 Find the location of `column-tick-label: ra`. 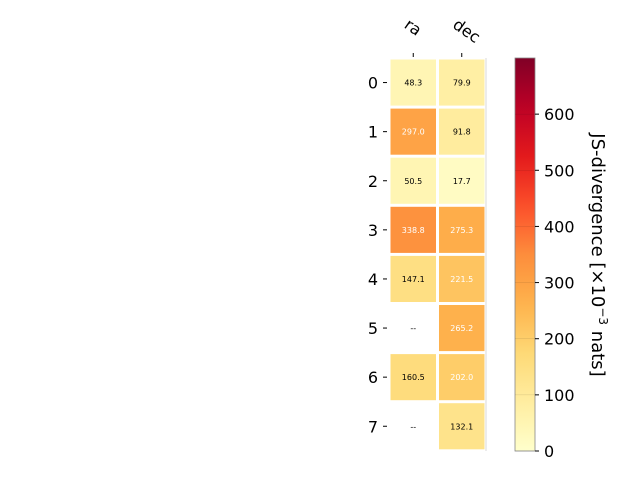

column-tick-label: ra is located at coordinates (413, 27).